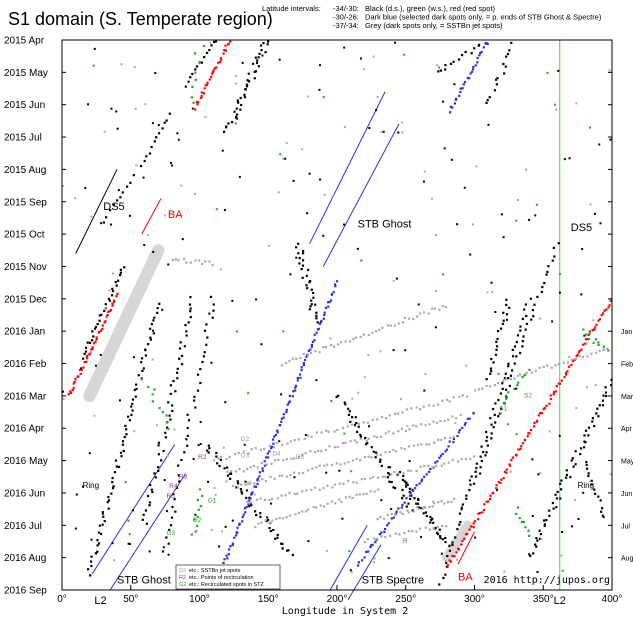 The image size is (633, 619). What do you see at coordinates (25, 364) in the screenshot?
I see `y-tick-label: 2016 Feb` at bounding box center [25, 364].